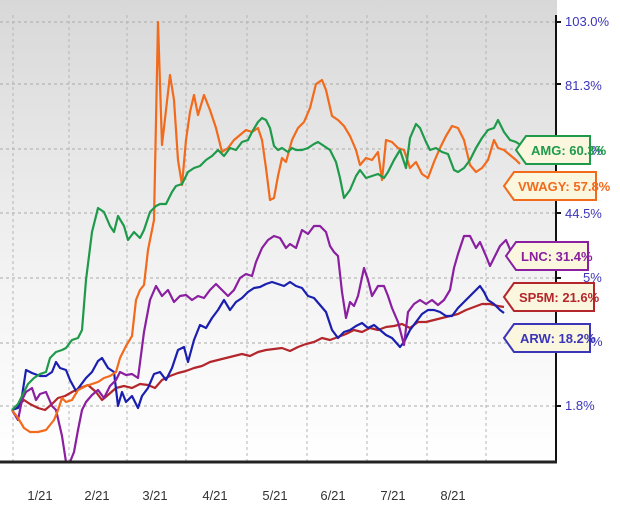 This screenshot has width=620, height=511. What do you see at coordinates (569, 150) in the screenshot?
I see `tag-amg-label: AMG: 60.3%` at bounding box center [569, 150].